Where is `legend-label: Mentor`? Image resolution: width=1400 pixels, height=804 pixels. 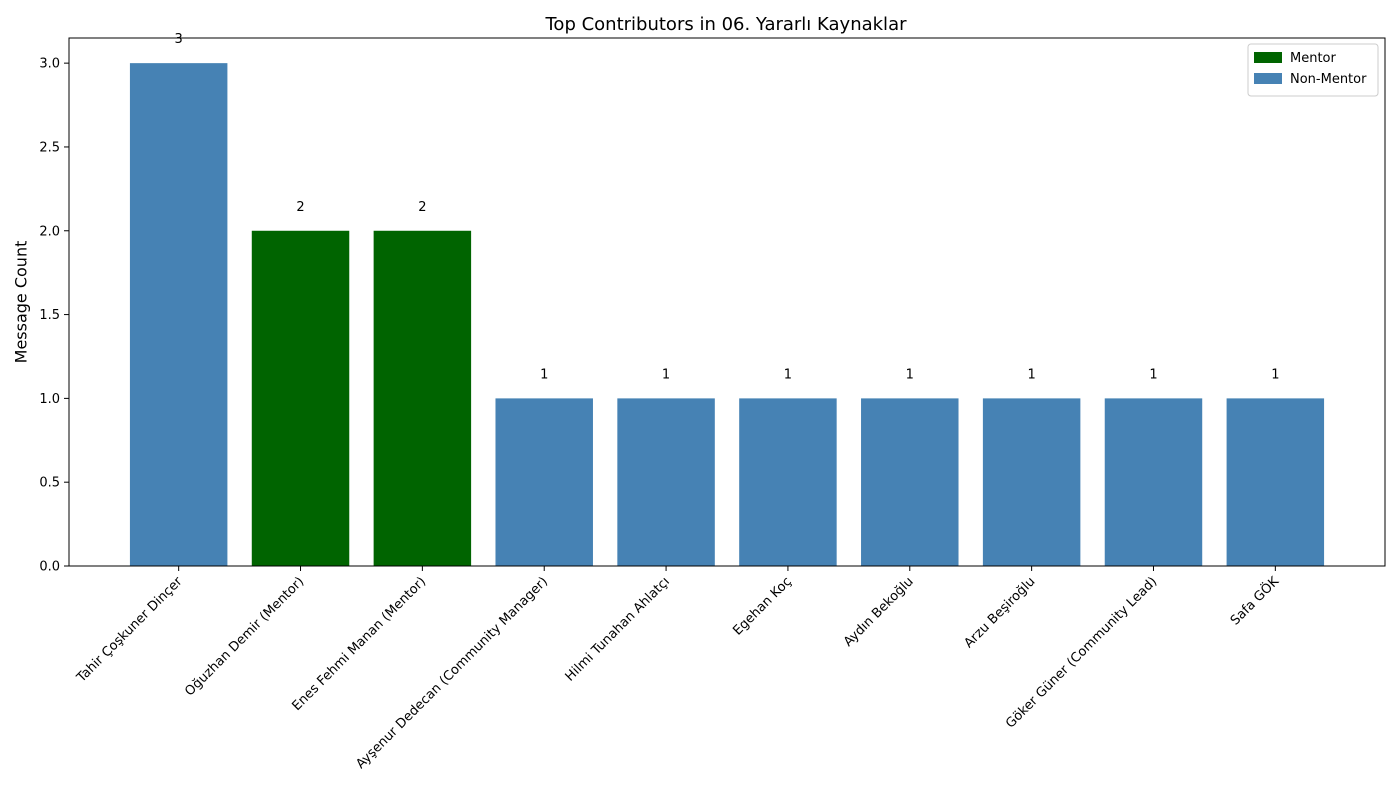
legend-label: Mentor is located at coordinates (1313, 58).